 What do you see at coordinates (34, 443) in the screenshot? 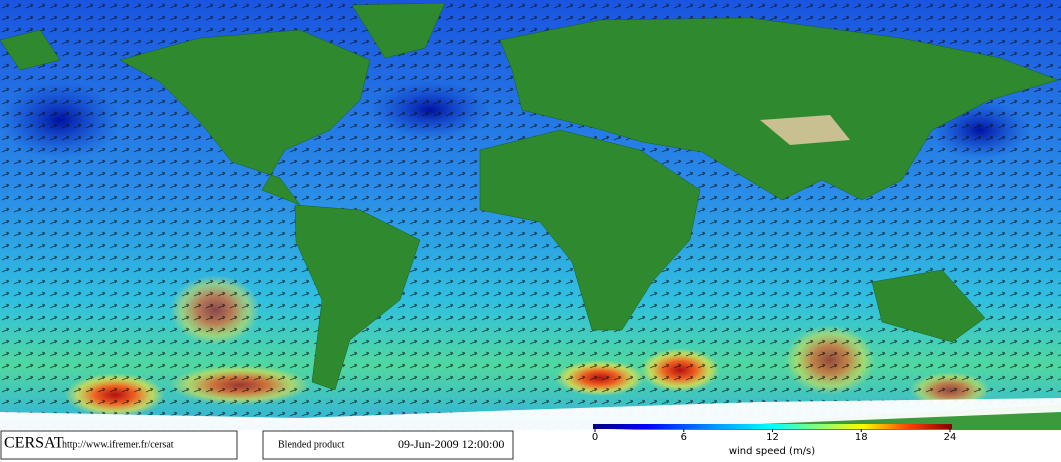
I see `logo-name: CERSAT` at bounding box center [34, 443].